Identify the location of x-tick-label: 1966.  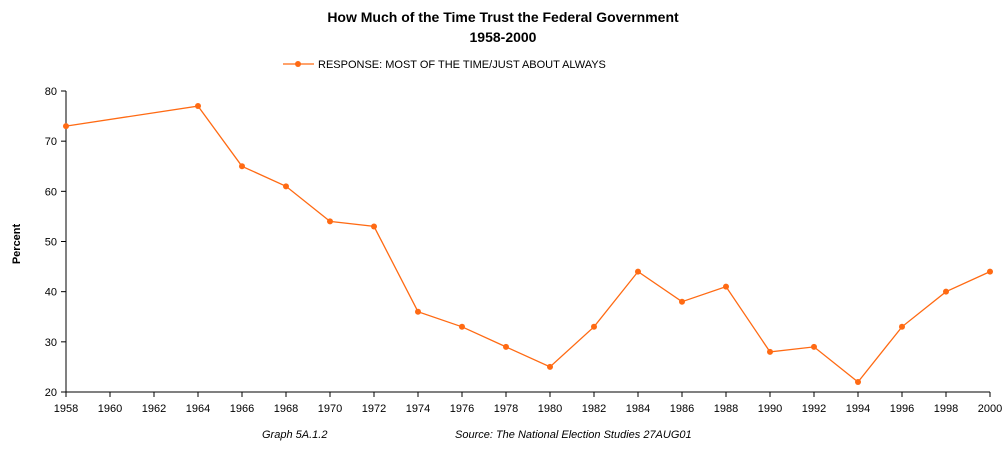
(242, 409).